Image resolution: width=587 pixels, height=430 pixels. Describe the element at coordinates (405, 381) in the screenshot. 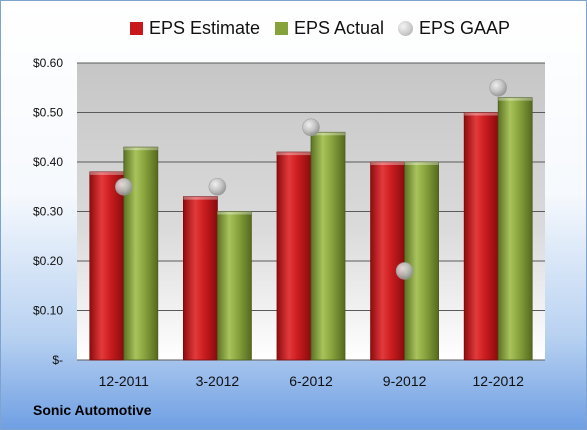

I see `x-tick-label: 9-2012` at that location.